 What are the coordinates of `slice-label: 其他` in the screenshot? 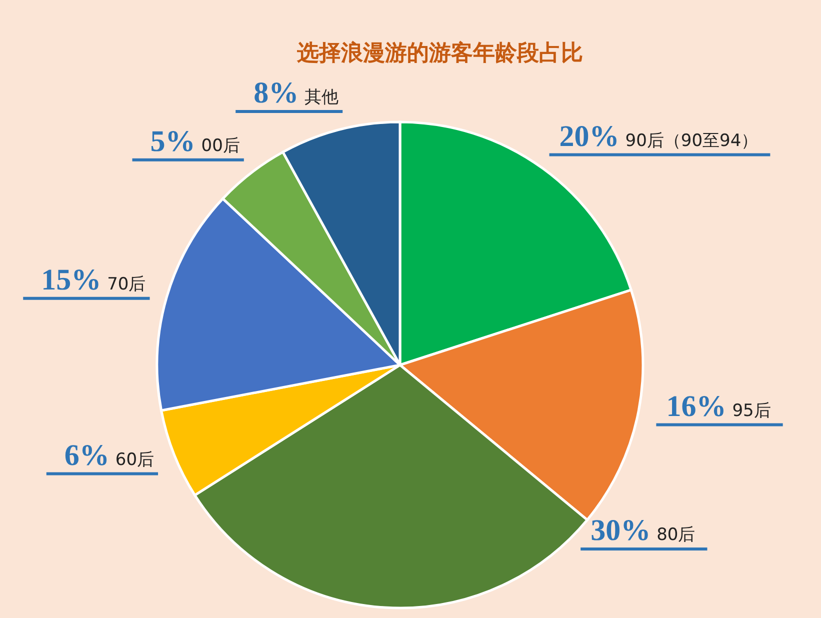 It's located at (321, 98).